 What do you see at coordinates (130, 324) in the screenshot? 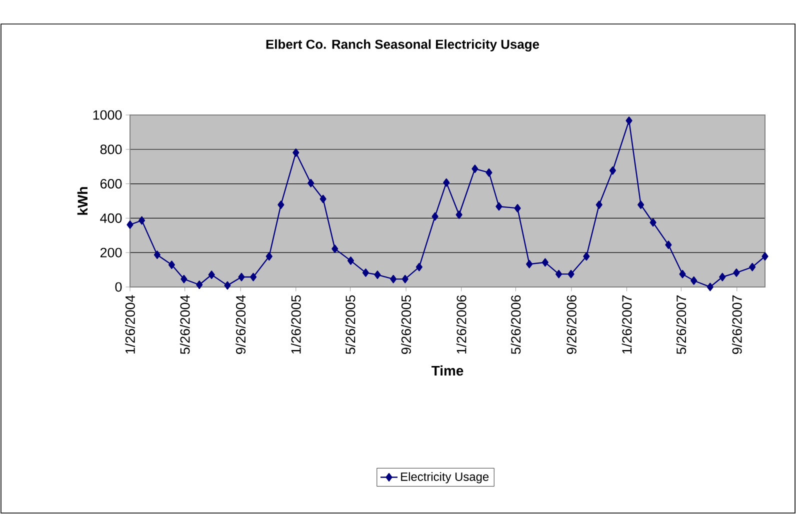
I see `x-tick-label: 1/26/2004` at bounding box center [130, 324].